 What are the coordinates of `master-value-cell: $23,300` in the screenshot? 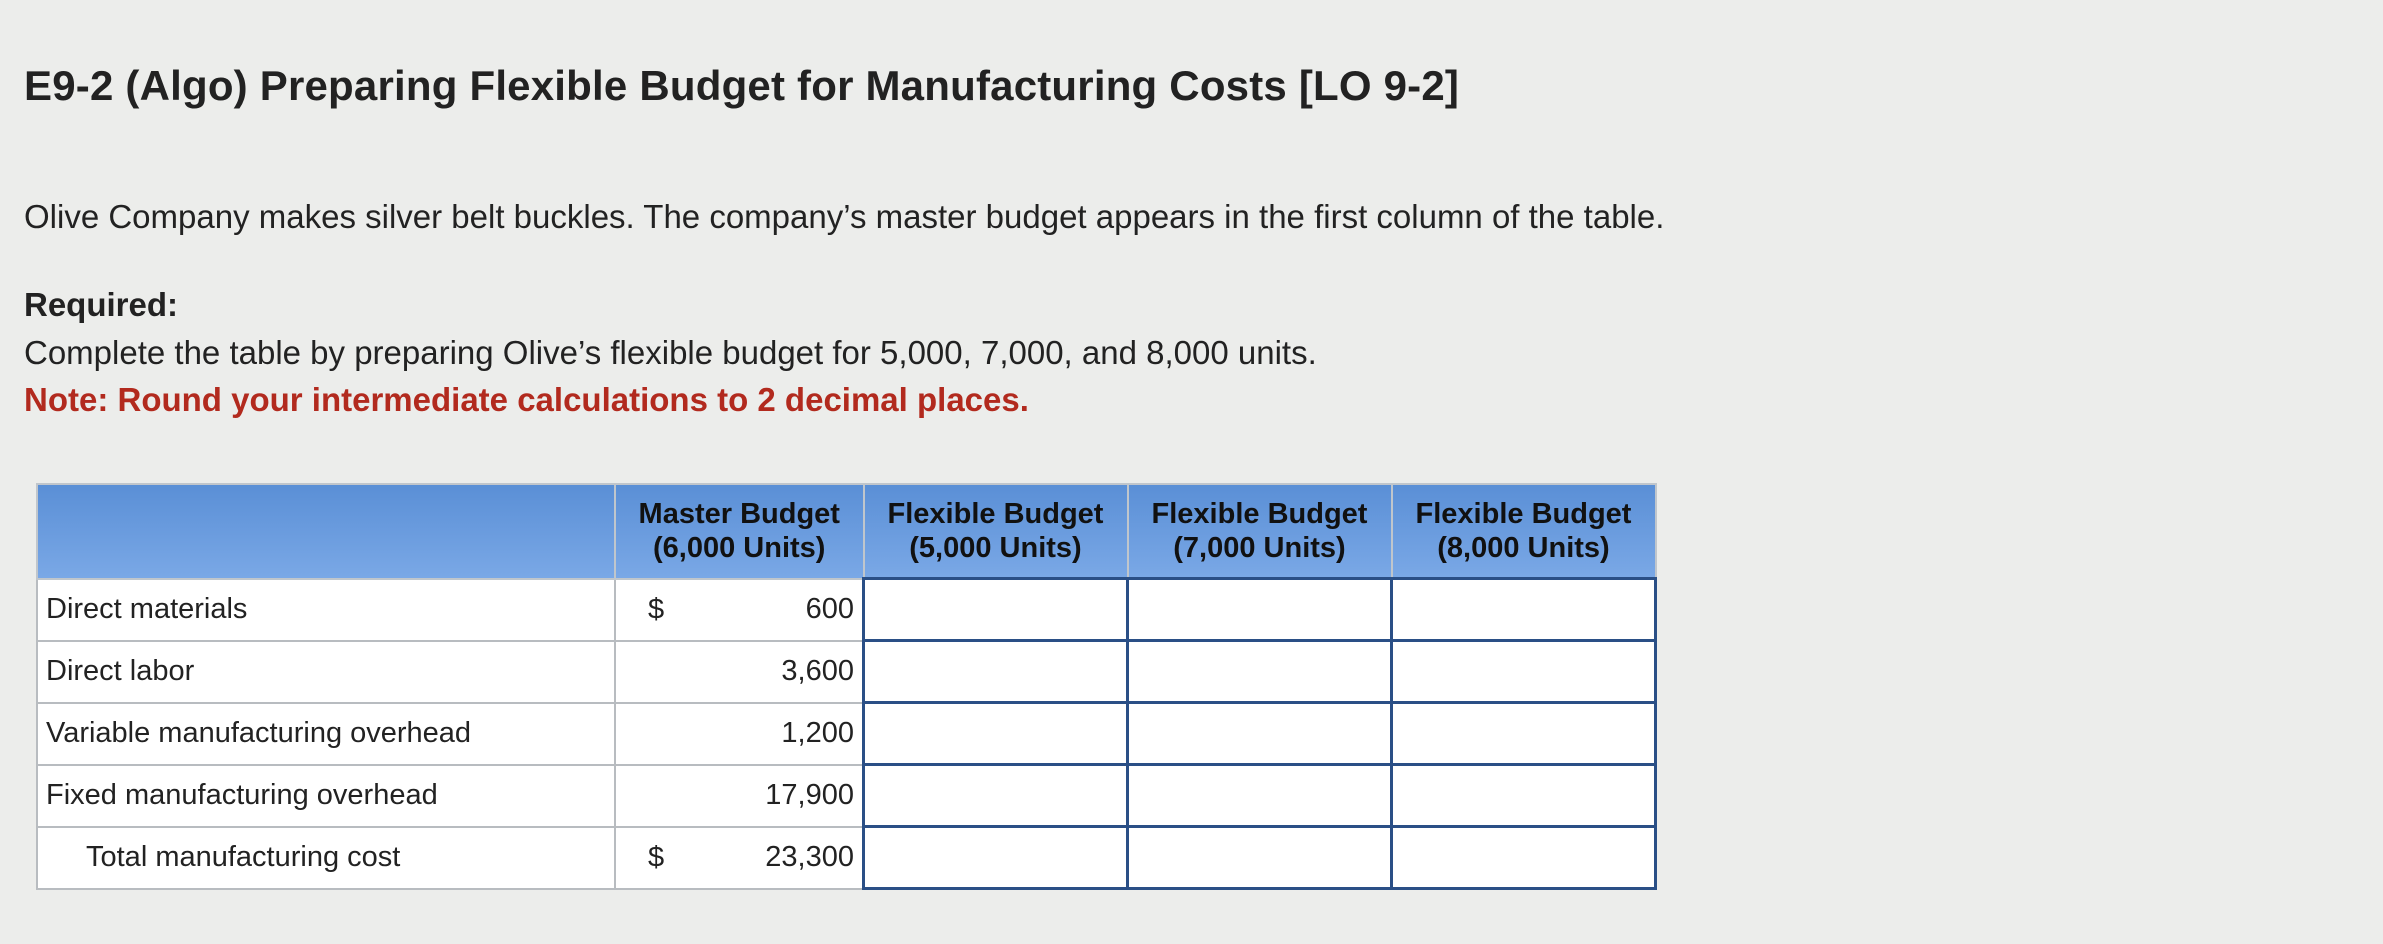 It's located at (739, 857).